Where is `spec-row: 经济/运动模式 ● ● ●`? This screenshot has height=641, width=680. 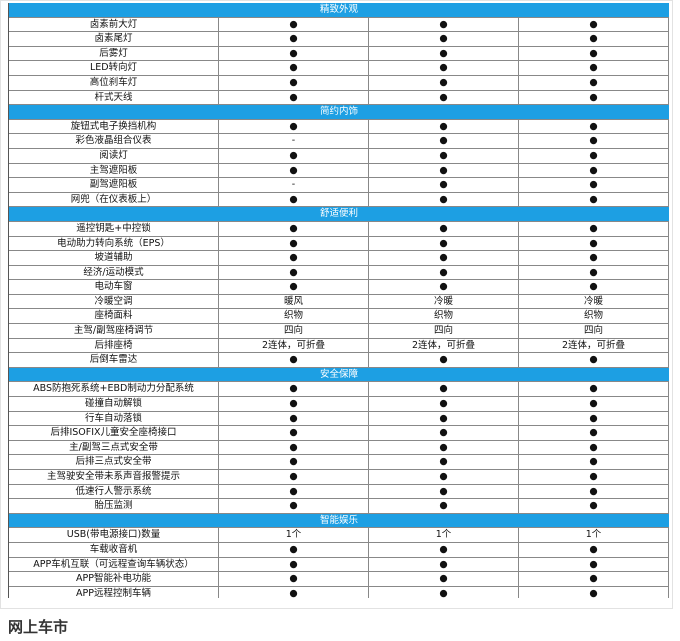 spec-row: 经济/运动模式 ● ● ● is located at coordinates (339, 273).